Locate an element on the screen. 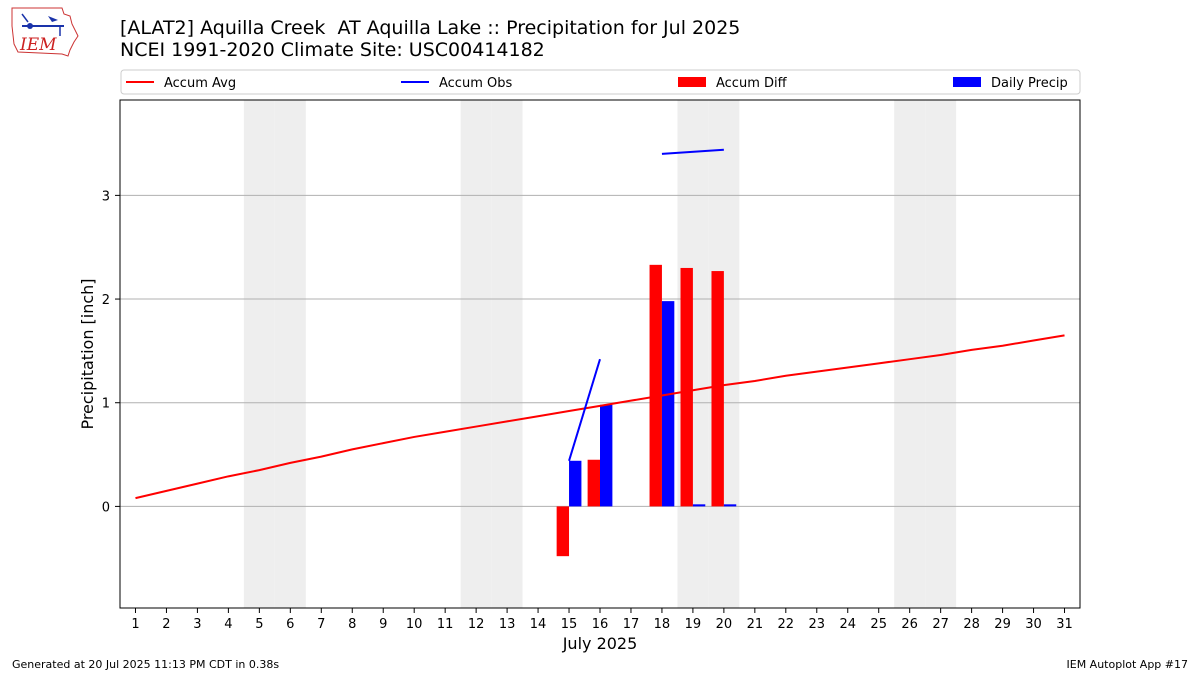 The height and width of the screenshot is (675, 1200). x-tick-label: 10 is located at coordinates (414, 624).